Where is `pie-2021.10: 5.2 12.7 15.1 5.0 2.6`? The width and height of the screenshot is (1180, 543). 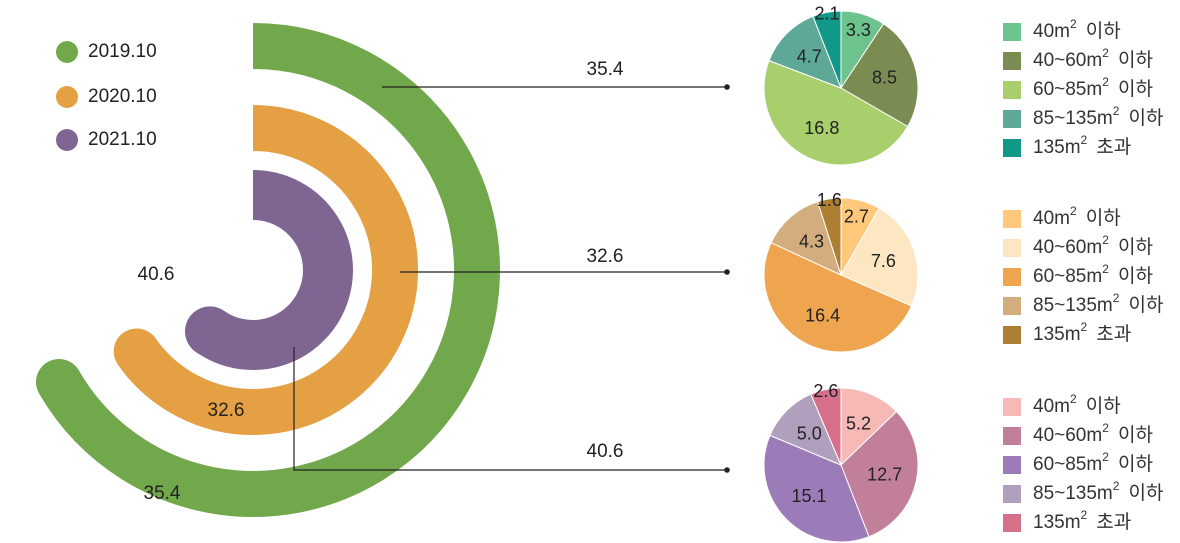
pie-2021.10: 5.2 12.7 15.1 5.0 2.6 is located at coordinates (841, 462).